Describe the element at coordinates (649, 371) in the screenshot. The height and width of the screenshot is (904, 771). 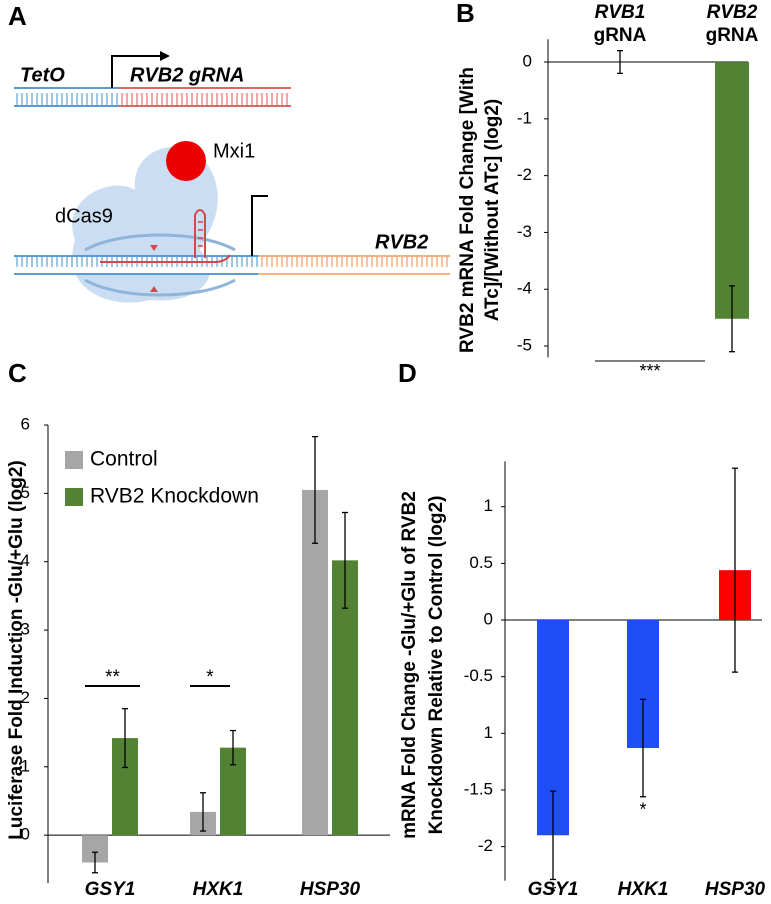
I see `significance: ***` at that location.